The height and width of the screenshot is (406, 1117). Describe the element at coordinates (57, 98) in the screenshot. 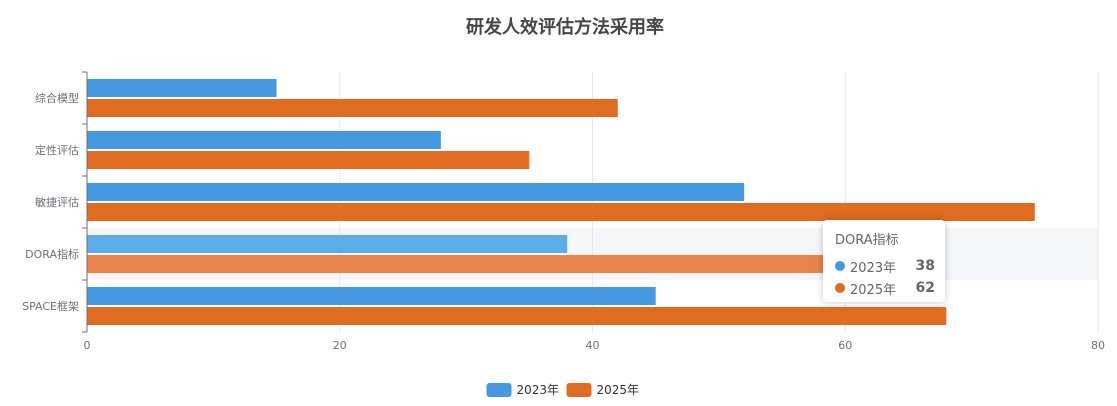

I see `y-category-label: 综合模型` at that location.